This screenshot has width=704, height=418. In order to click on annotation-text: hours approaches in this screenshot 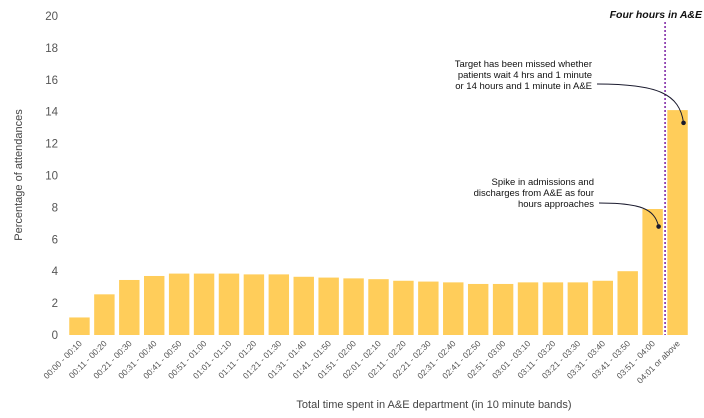, I will do `click(556, 204)`.